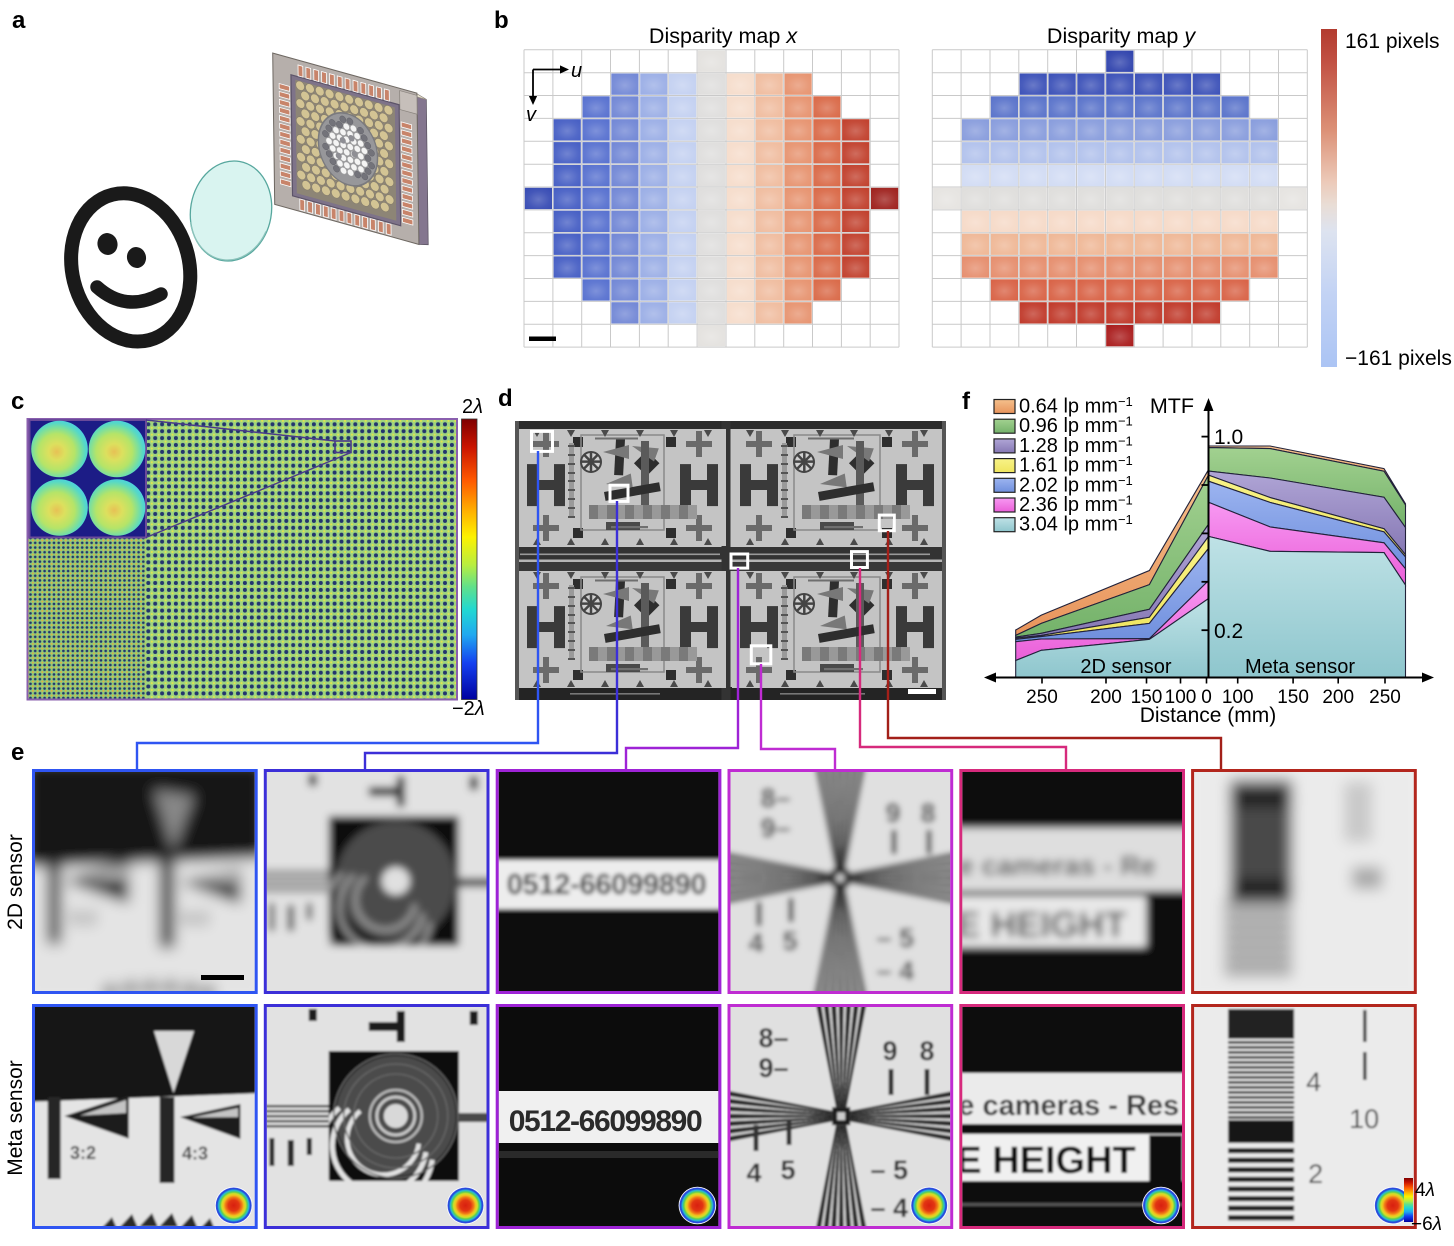 The height and width of the screenshot is (1246, 1454). I want to click on svg-text: 10, so click(1364, 1119).